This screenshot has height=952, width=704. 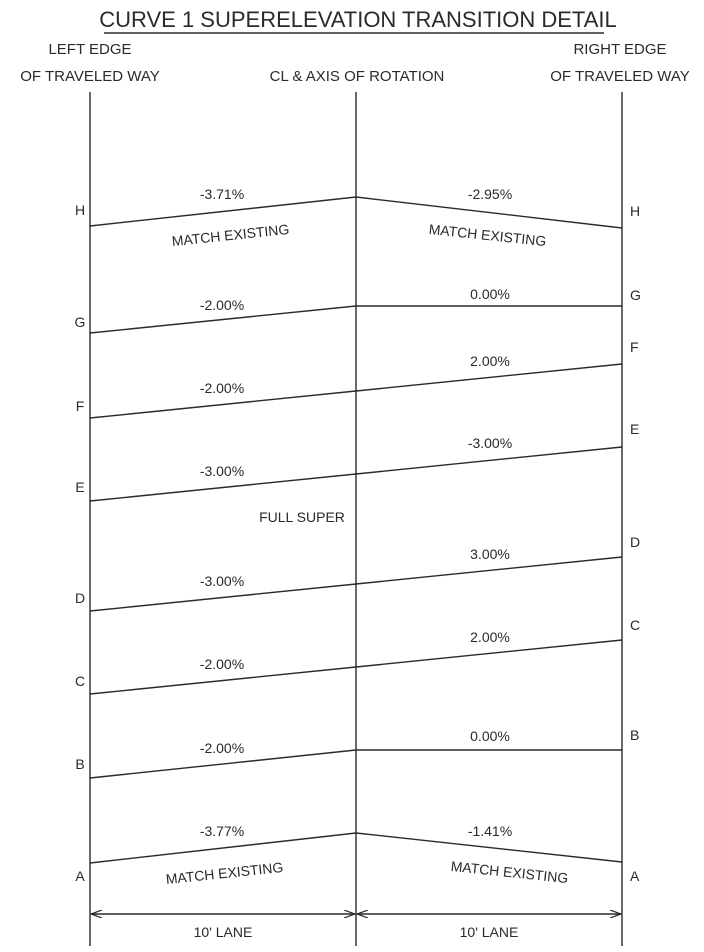 I want to click on station-h-left-note: MATCH EXISTING, so click(x=230, y=235).